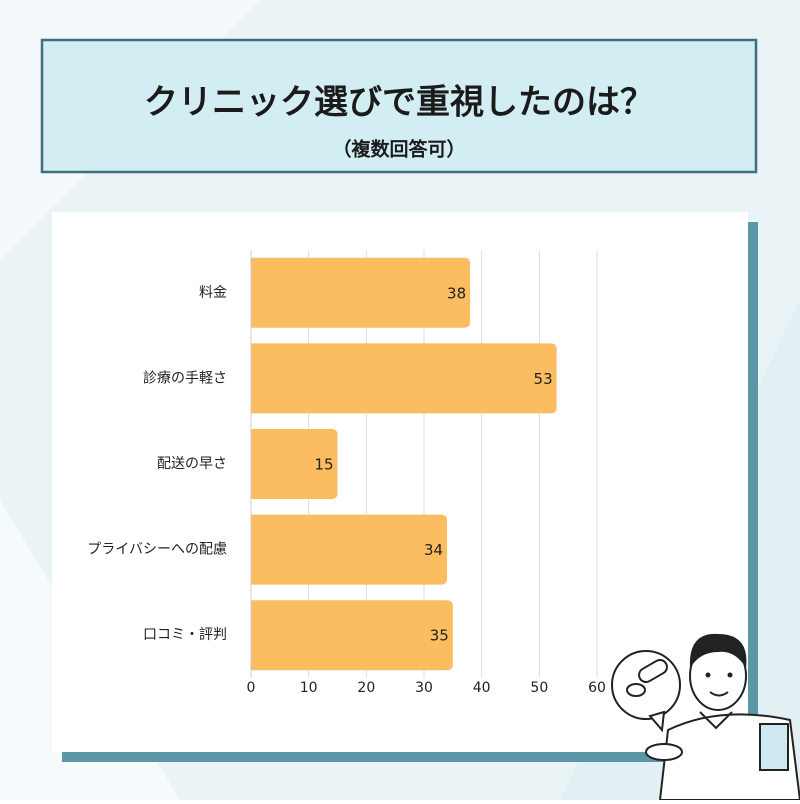 The image size is (800, 804). Describe the element at coordinates (399, 103) in the screenshot. I see `chart-title: クリニック選びで重視したのは？` at that location.